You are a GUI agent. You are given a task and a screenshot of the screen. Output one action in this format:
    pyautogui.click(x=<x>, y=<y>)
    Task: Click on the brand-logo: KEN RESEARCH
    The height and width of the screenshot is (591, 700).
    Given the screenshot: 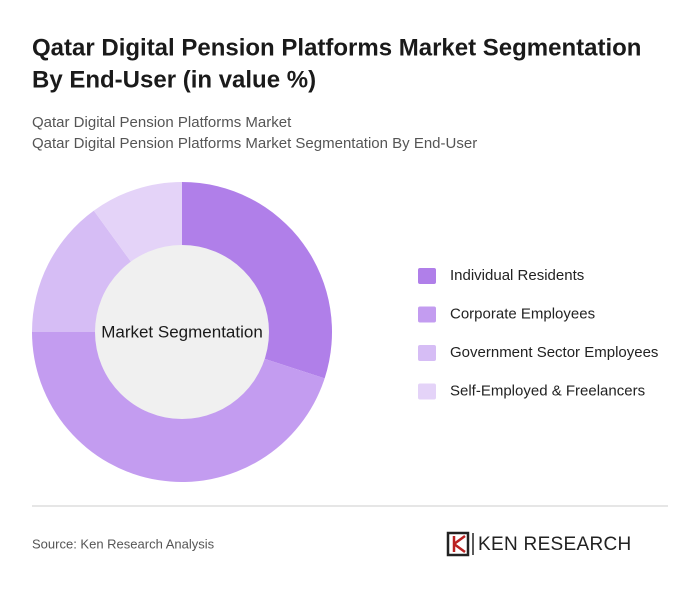 What is the action you would take?
    pyautogui.click(x=539, y=544)
    